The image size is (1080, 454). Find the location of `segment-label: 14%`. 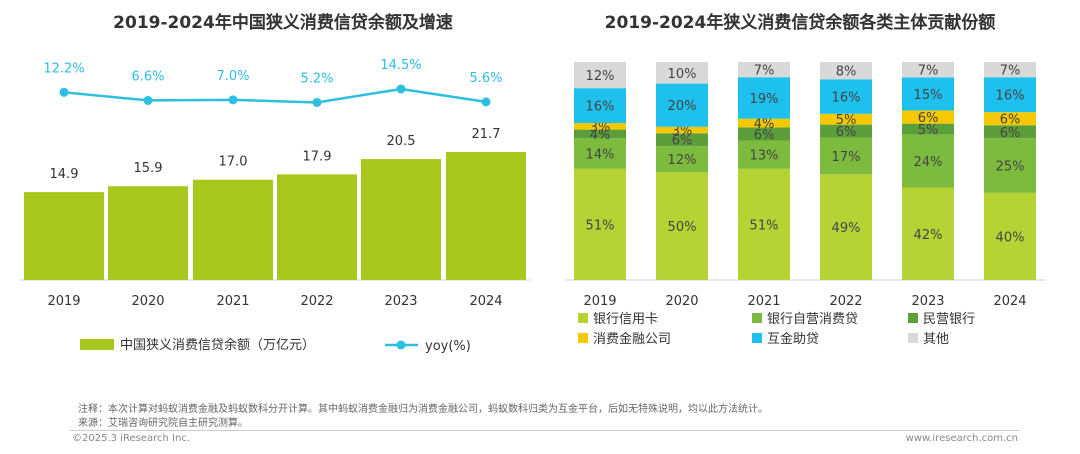

segment-label: 14% is located at coordinates (600, 155).